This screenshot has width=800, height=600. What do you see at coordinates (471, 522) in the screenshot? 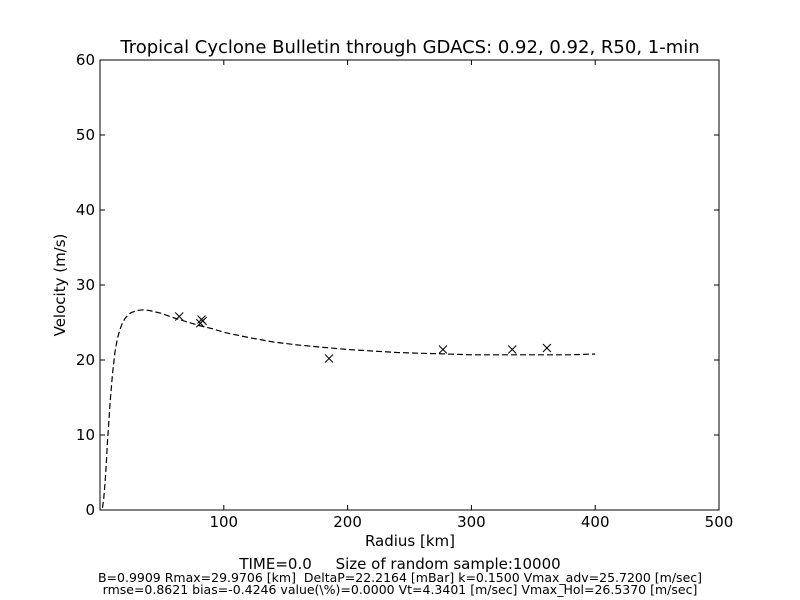
I see `x-tick-label: 300` at bounding box center [471, 522].